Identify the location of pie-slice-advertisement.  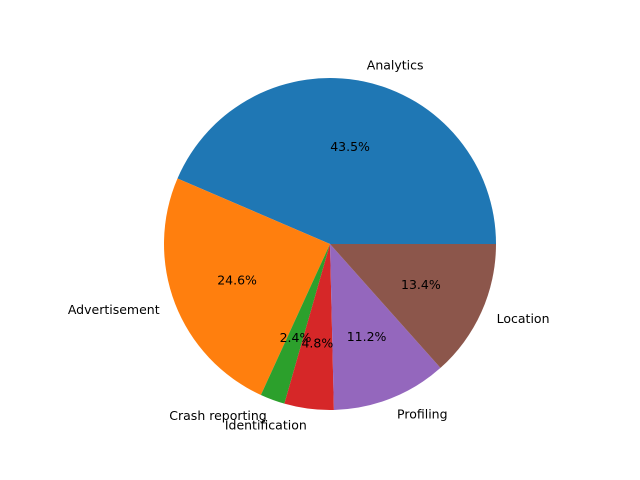
(246, 286).